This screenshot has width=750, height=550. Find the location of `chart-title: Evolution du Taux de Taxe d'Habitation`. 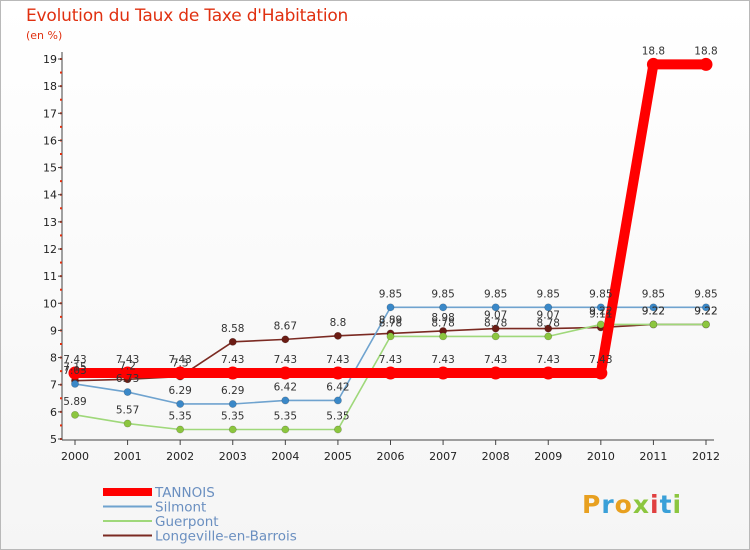

chart-title: Evolution du Taux de Taxe d'Habitation is located at coordinates (187, 16).